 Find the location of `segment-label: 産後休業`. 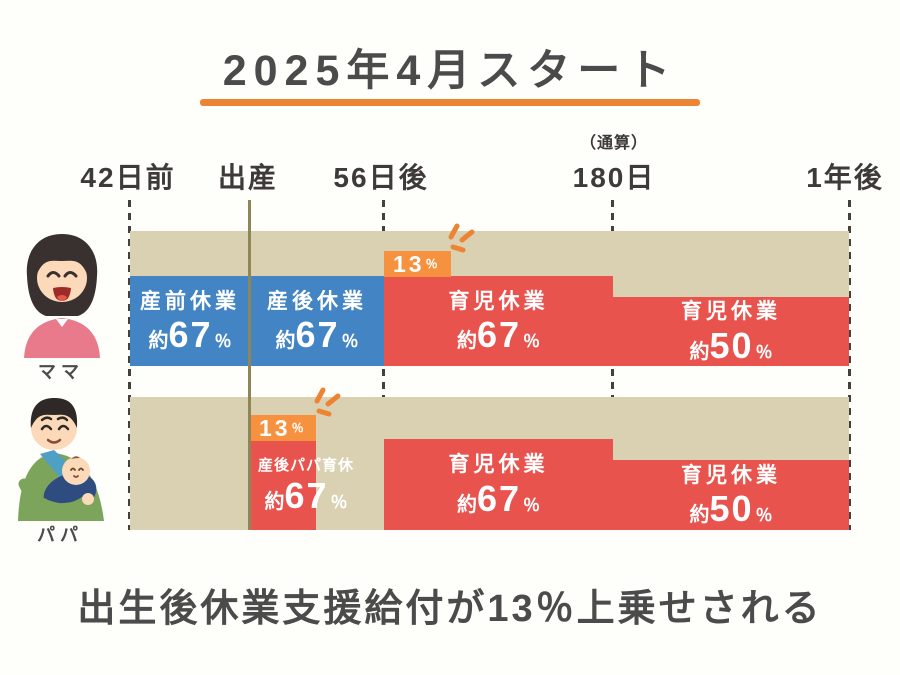

segment-label: 産後休業 is located at coordinates (317, 301).